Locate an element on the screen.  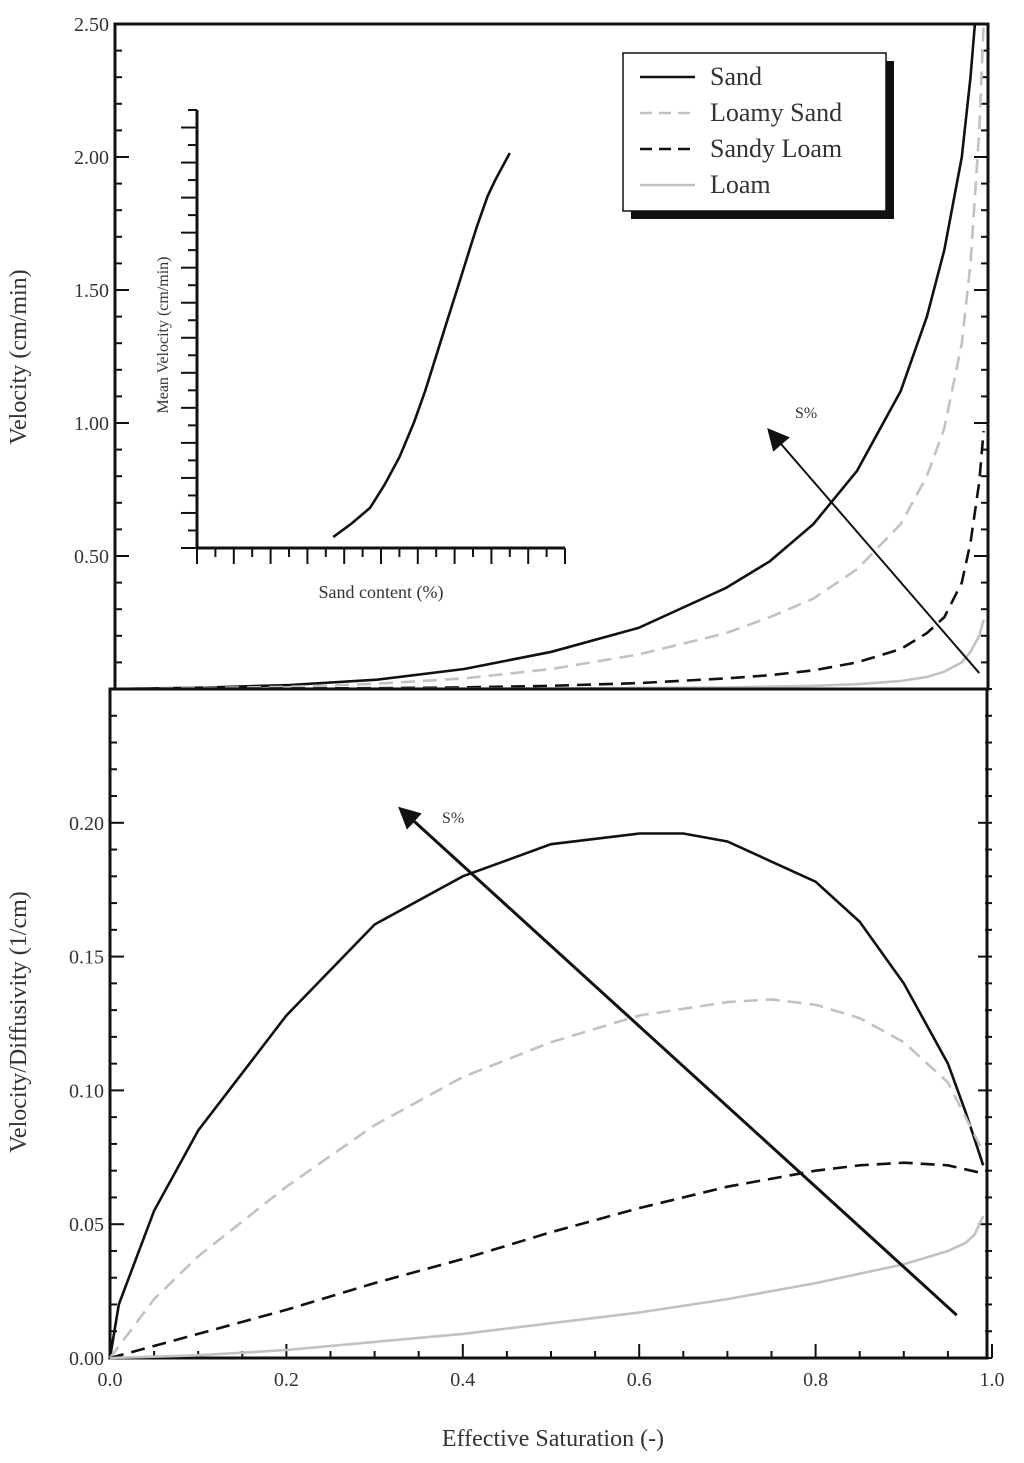
bottom-s-arrow-label: S% is located at coordinates (453, 818).